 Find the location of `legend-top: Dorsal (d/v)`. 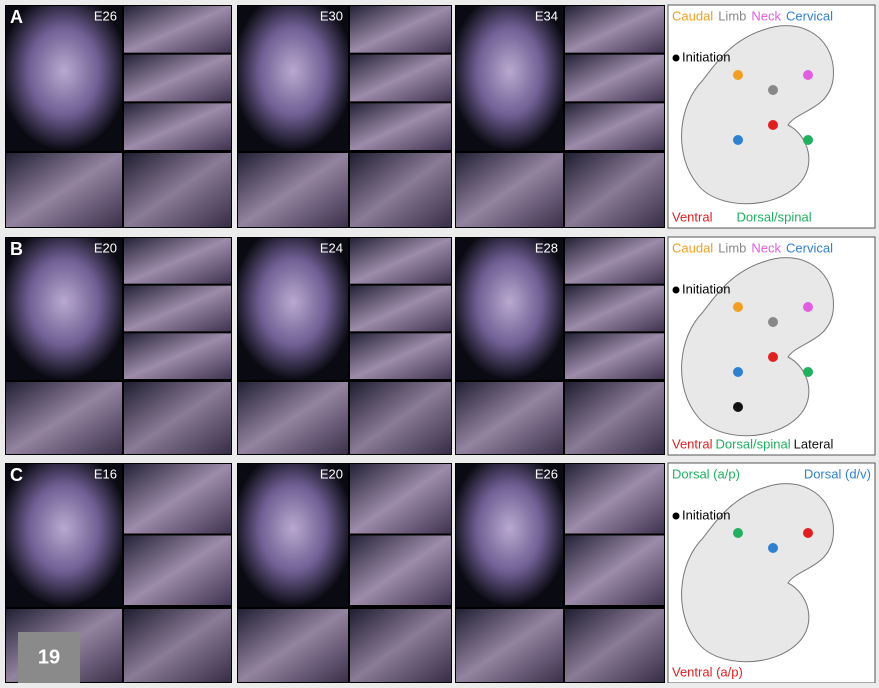

legend-top: Dorsal (d/v) is located at coordinates (837, 473).